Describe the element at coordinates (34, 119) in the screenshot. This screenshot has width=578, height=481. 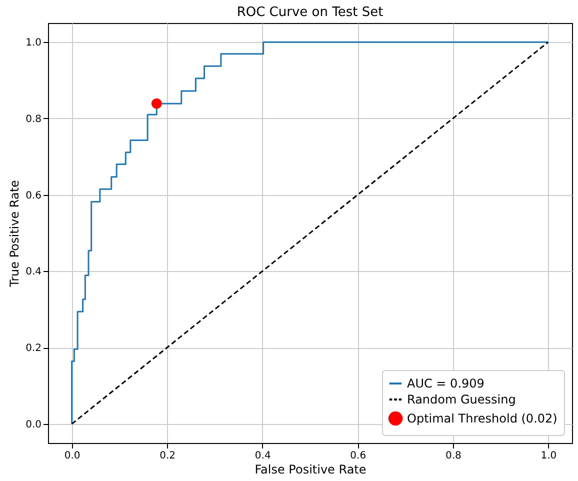
I see `y-tick-label: 0.8` at that location.